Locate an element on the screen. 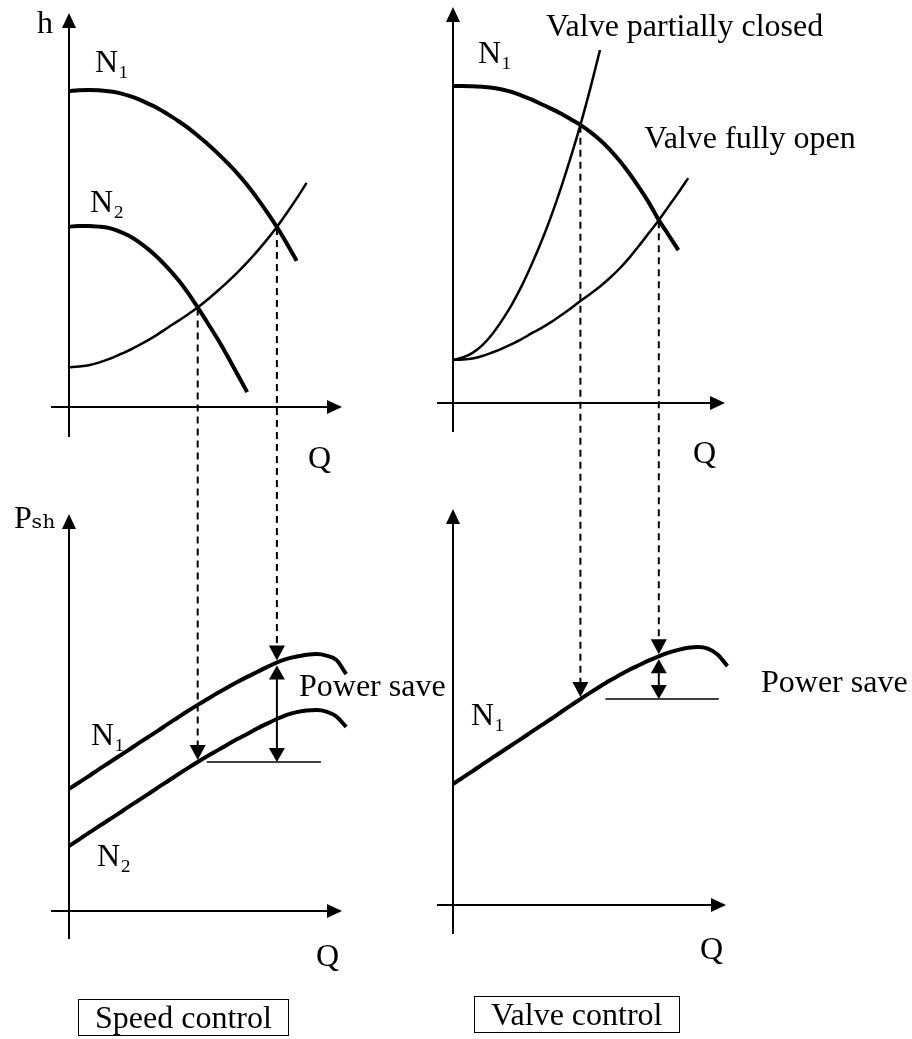 The image size is (912, 1039). text: Speed control is located at coordinates (183, 1017).